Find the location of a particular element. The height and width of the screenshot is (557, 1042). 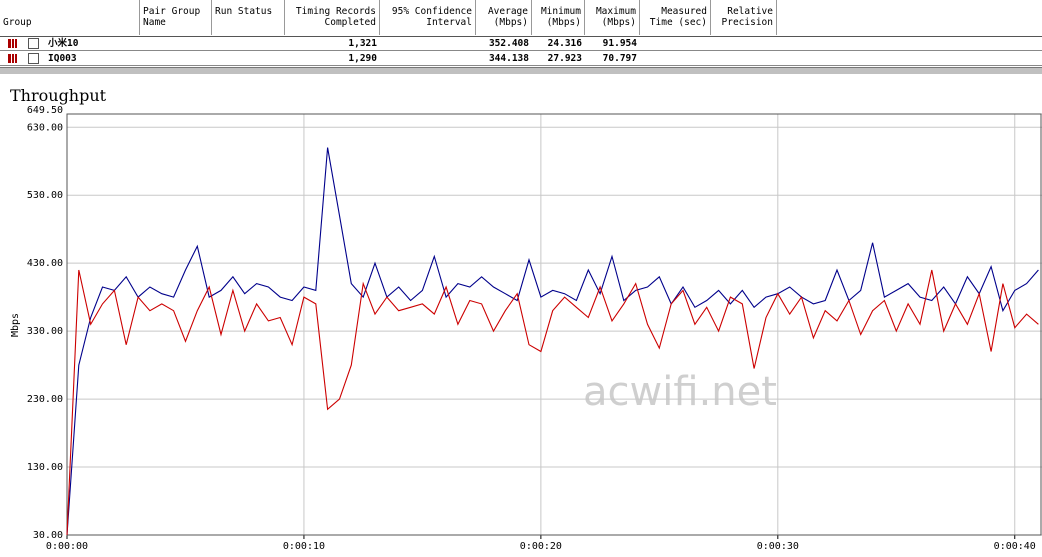

y-tick-label: 130.00 is located at coordinates (45, 467).